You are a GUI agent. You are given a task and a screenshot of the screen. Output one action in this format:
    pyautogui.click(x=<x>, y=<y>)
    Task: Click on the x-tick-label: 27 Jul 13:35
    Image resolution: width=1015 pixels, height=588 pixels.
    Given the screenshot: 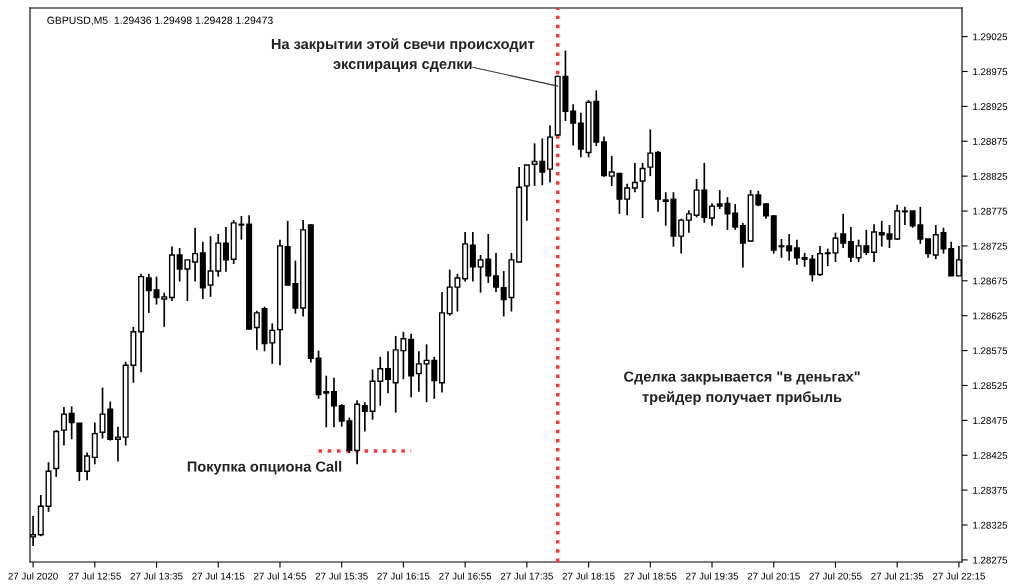 What is the action you would take?
    pyautogui.click(x=156, y=576)
    